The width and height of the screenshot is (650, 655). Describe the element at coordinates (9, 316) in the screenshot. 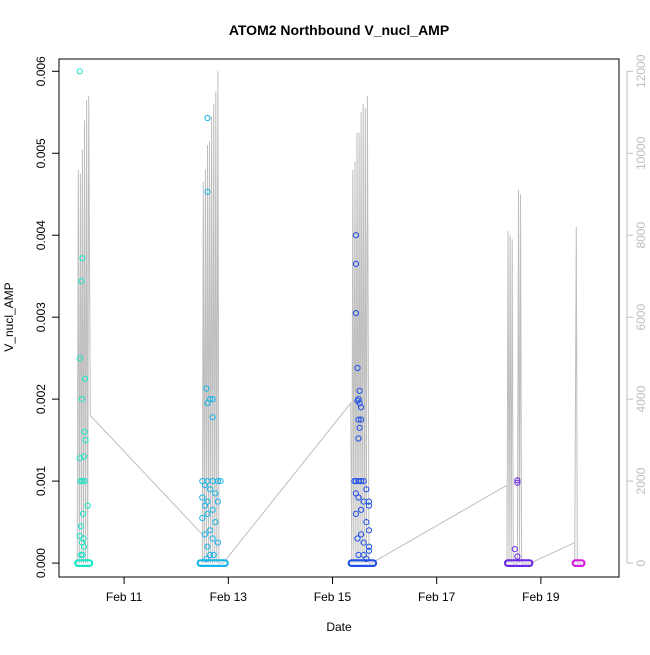

I see `y-axis-label: V_nucl_AMP` at that location.